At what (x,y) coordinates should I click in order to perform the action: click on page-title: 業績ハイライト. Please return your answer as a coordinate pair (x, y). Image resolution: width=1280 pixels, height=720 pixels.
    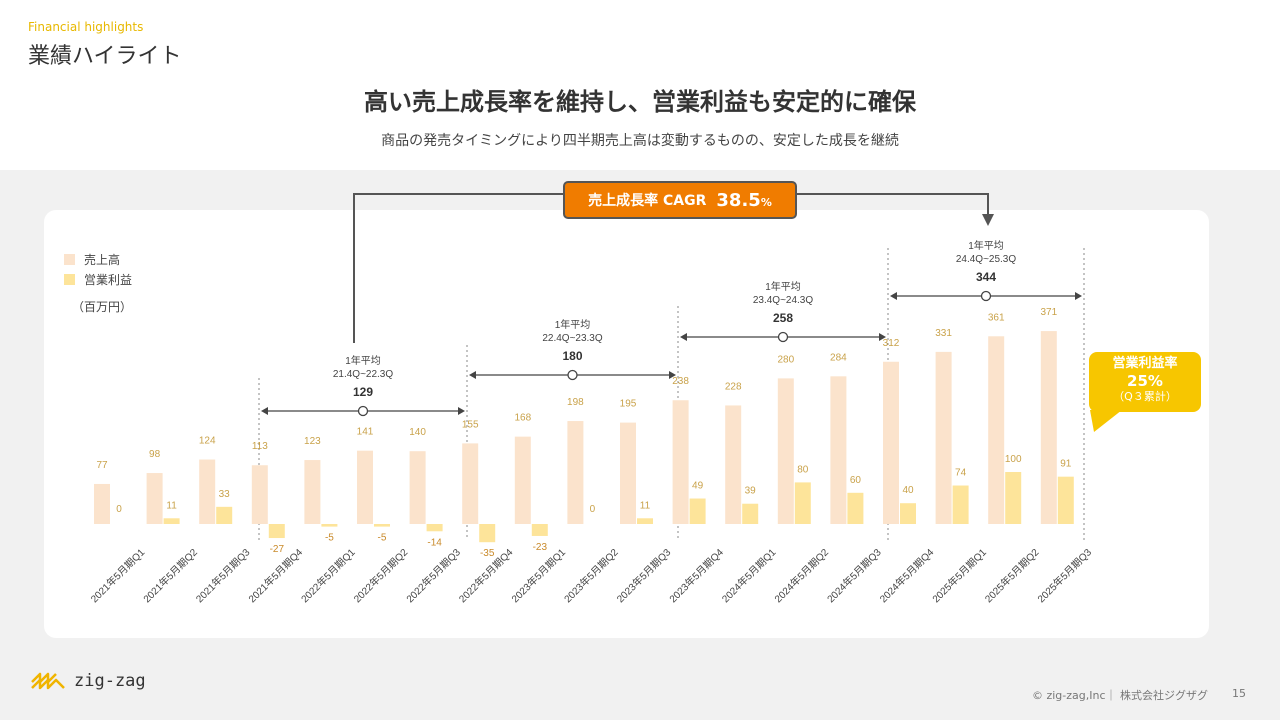
    Looking at the image, I should click on (105, 56).